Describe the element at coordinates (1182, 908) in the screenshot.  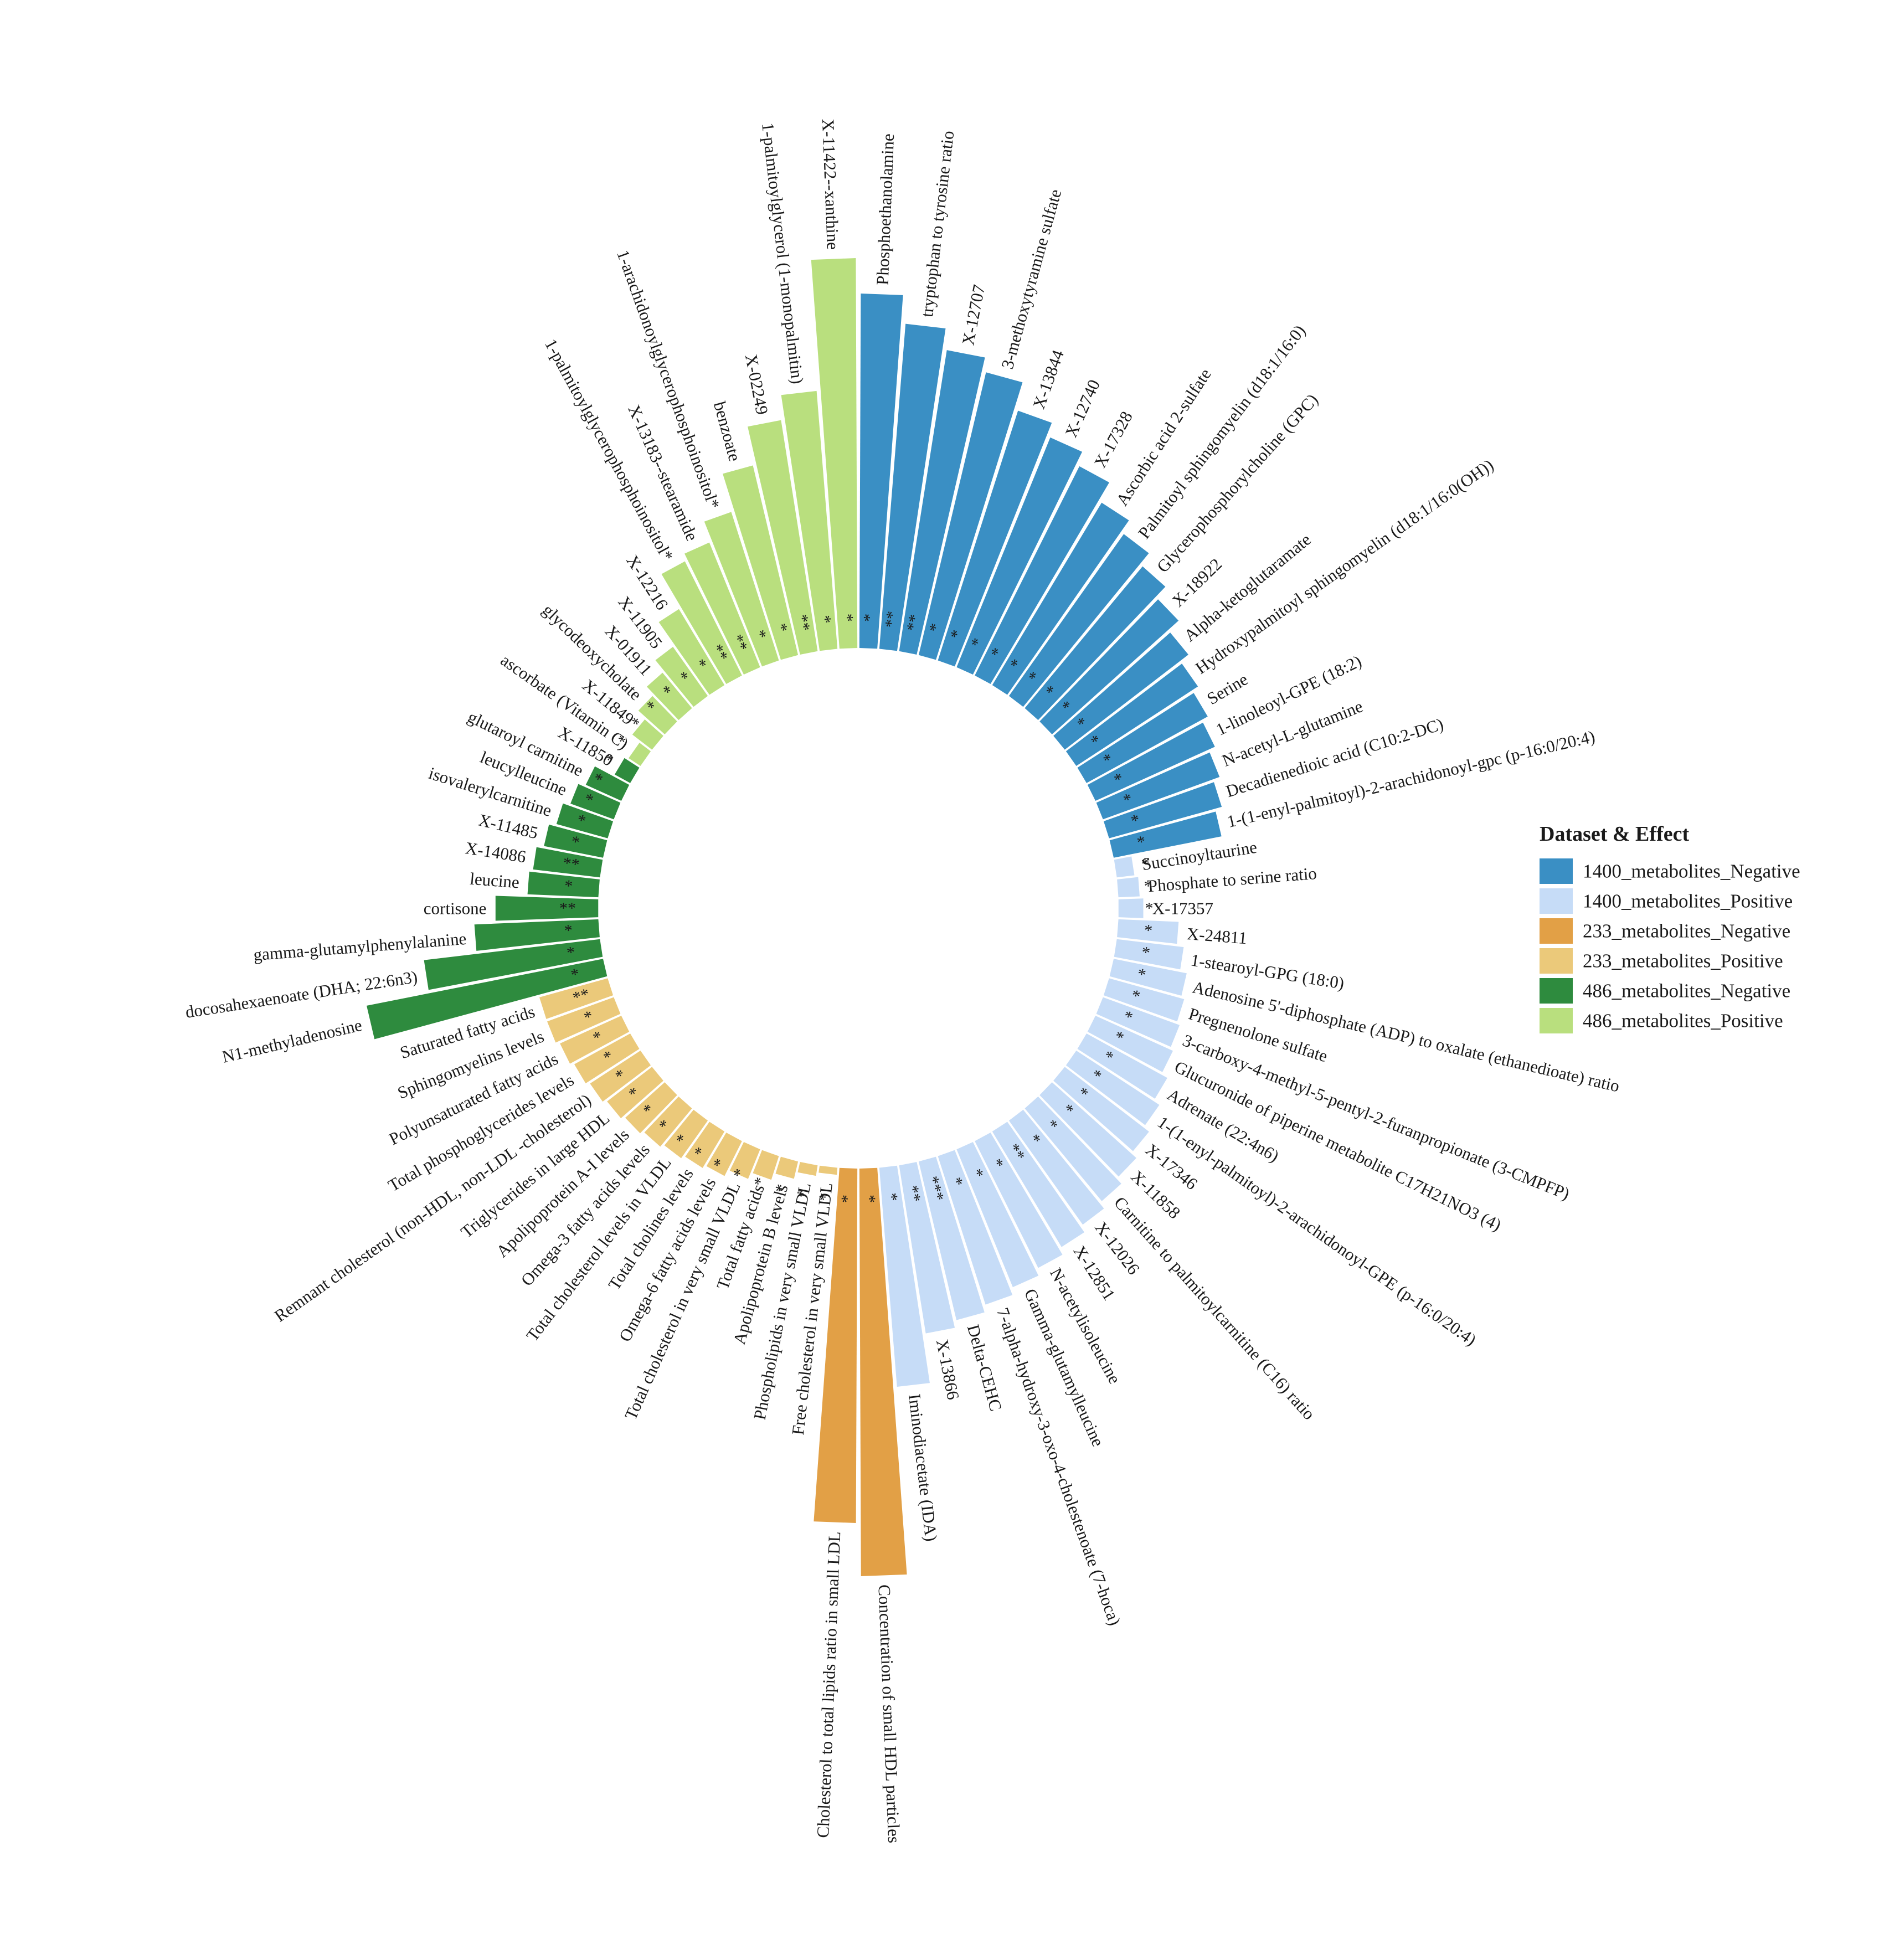
I see `bar-label: X-17357` at that location.